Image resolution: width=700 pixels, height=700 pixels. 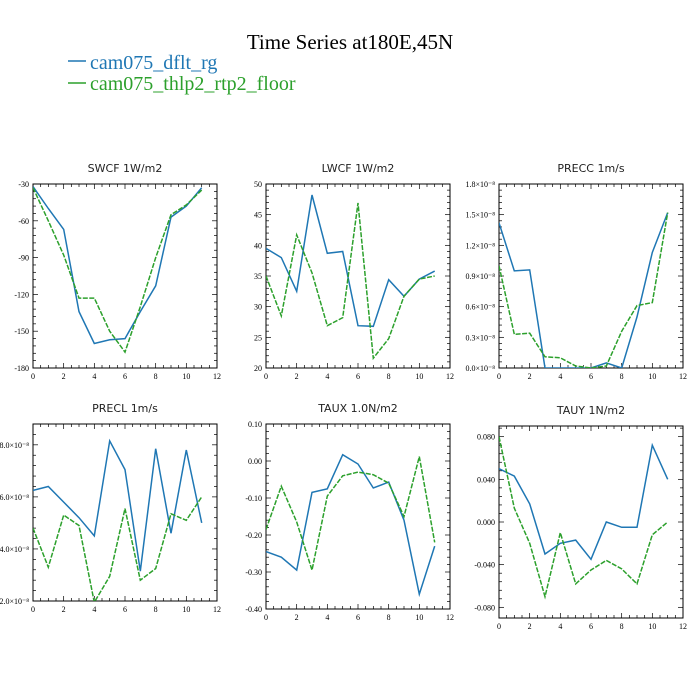 I want to click on y-tick-label: 0.9×10⁻⁸, so click(x=480, y=276).